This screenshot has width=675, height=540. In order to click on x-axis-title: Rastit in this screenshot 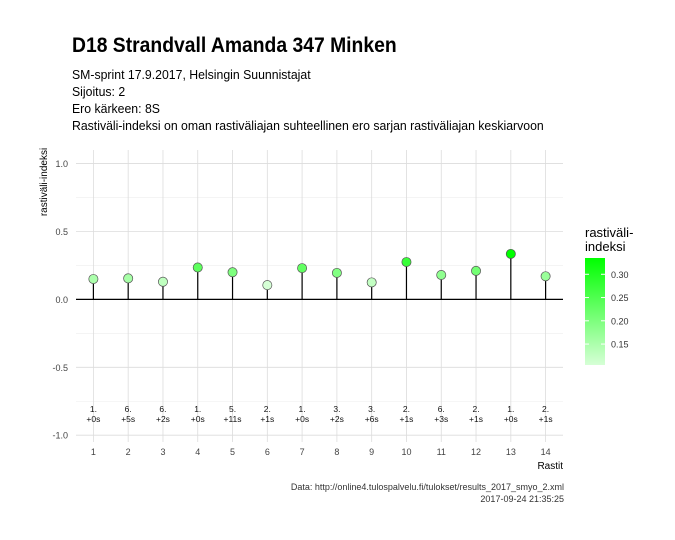, I will do `click(550, 466)`.